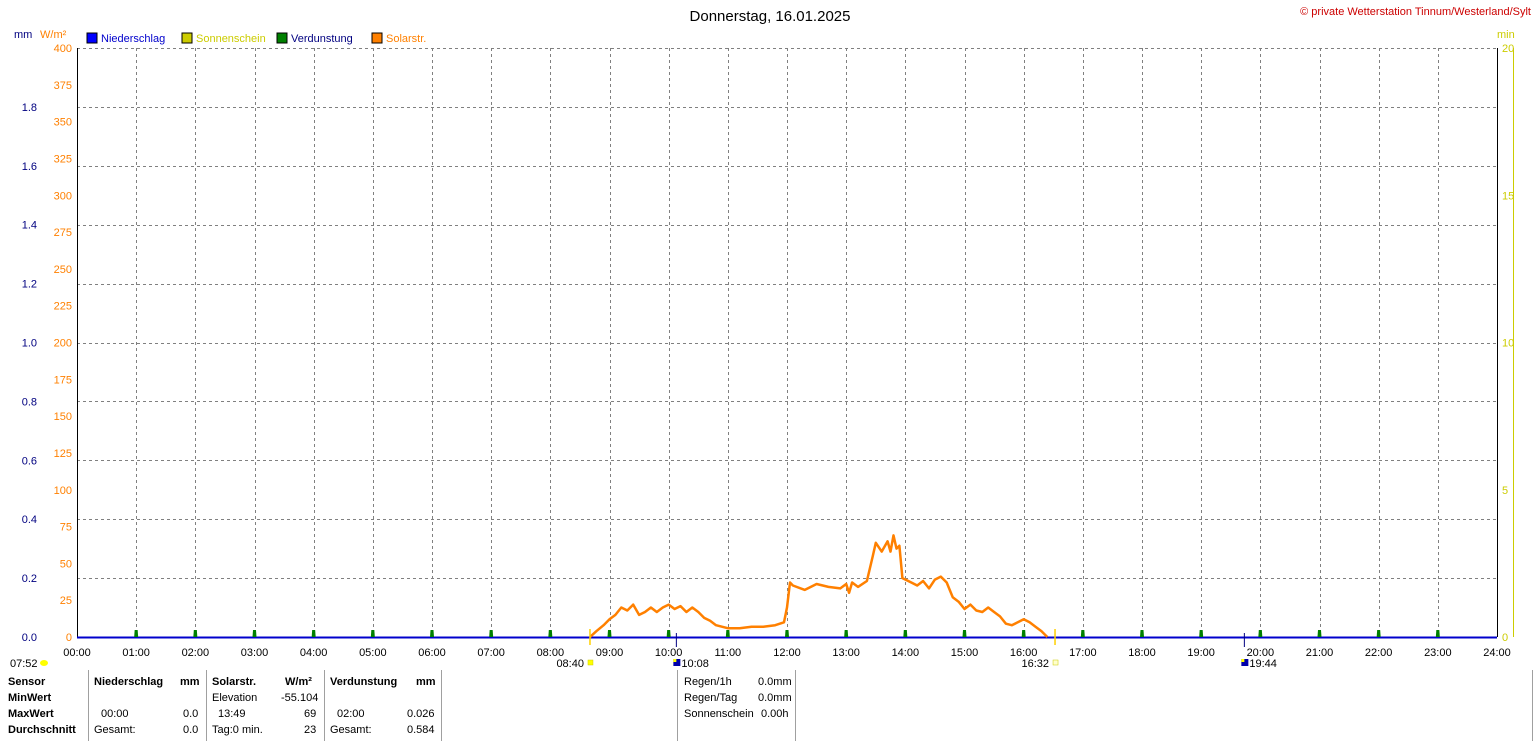 This screenshot has width=1536, height=741. What do you see at coordinates (906, 653) in the screenshot?
I see `x-tick-label: 14:00` at bounding box center [906, 653].